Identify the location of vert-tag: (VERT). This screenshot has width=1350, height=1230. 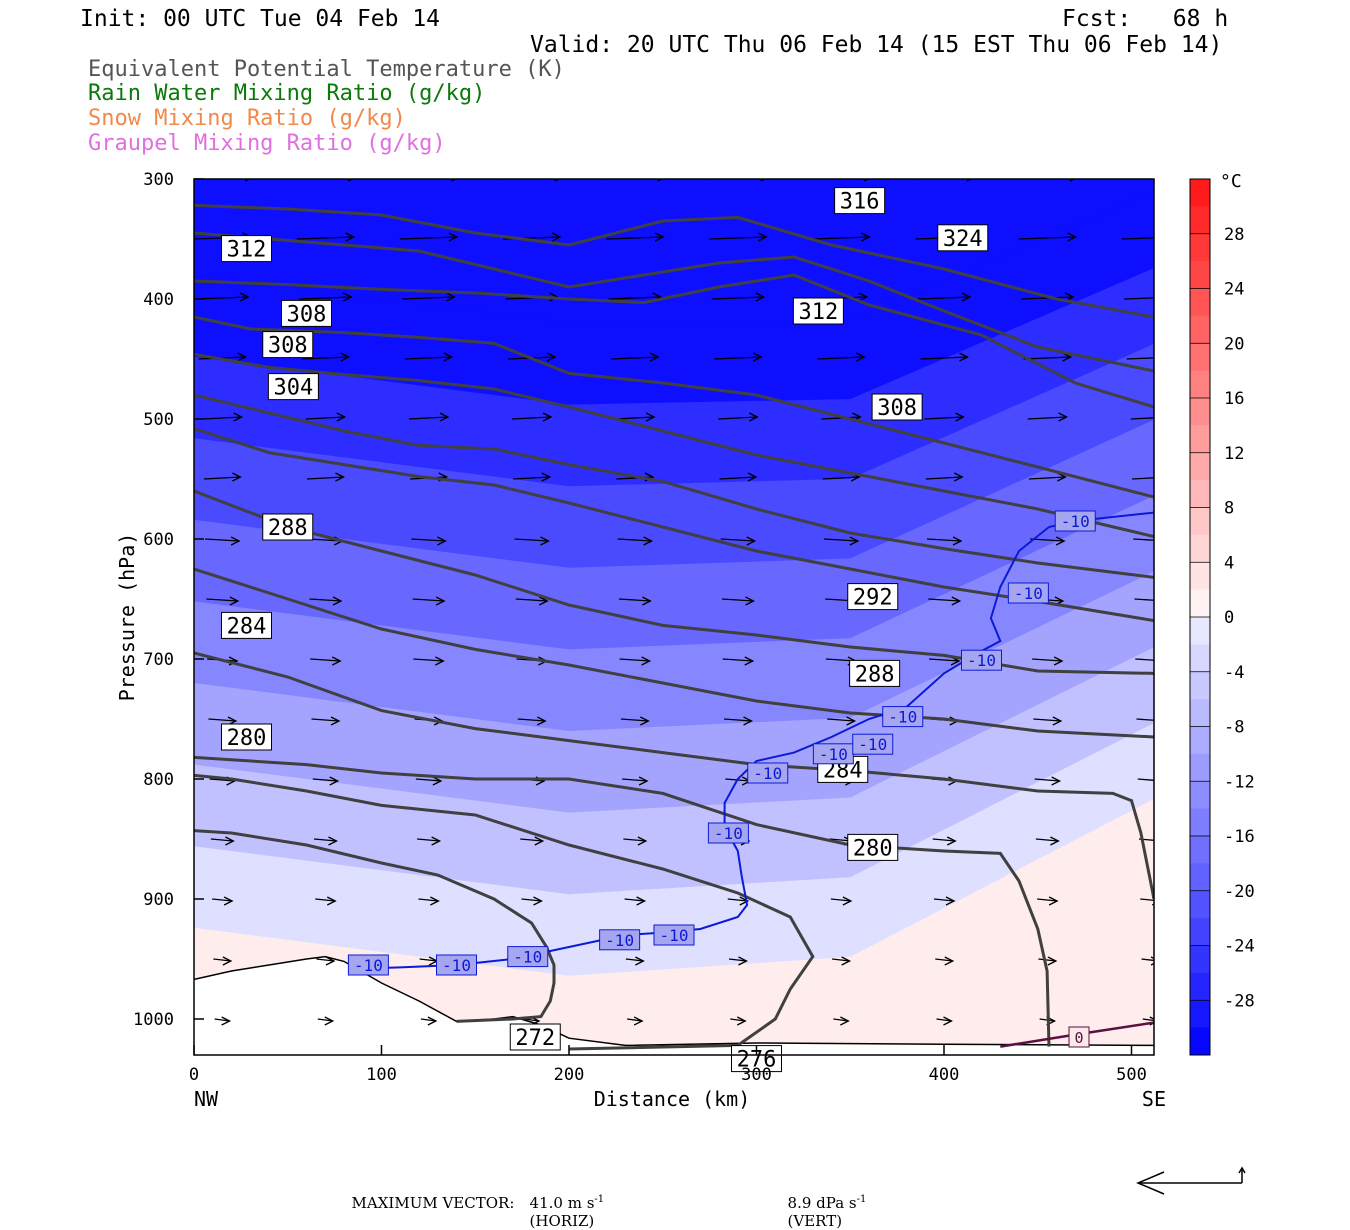
(815, 1221).